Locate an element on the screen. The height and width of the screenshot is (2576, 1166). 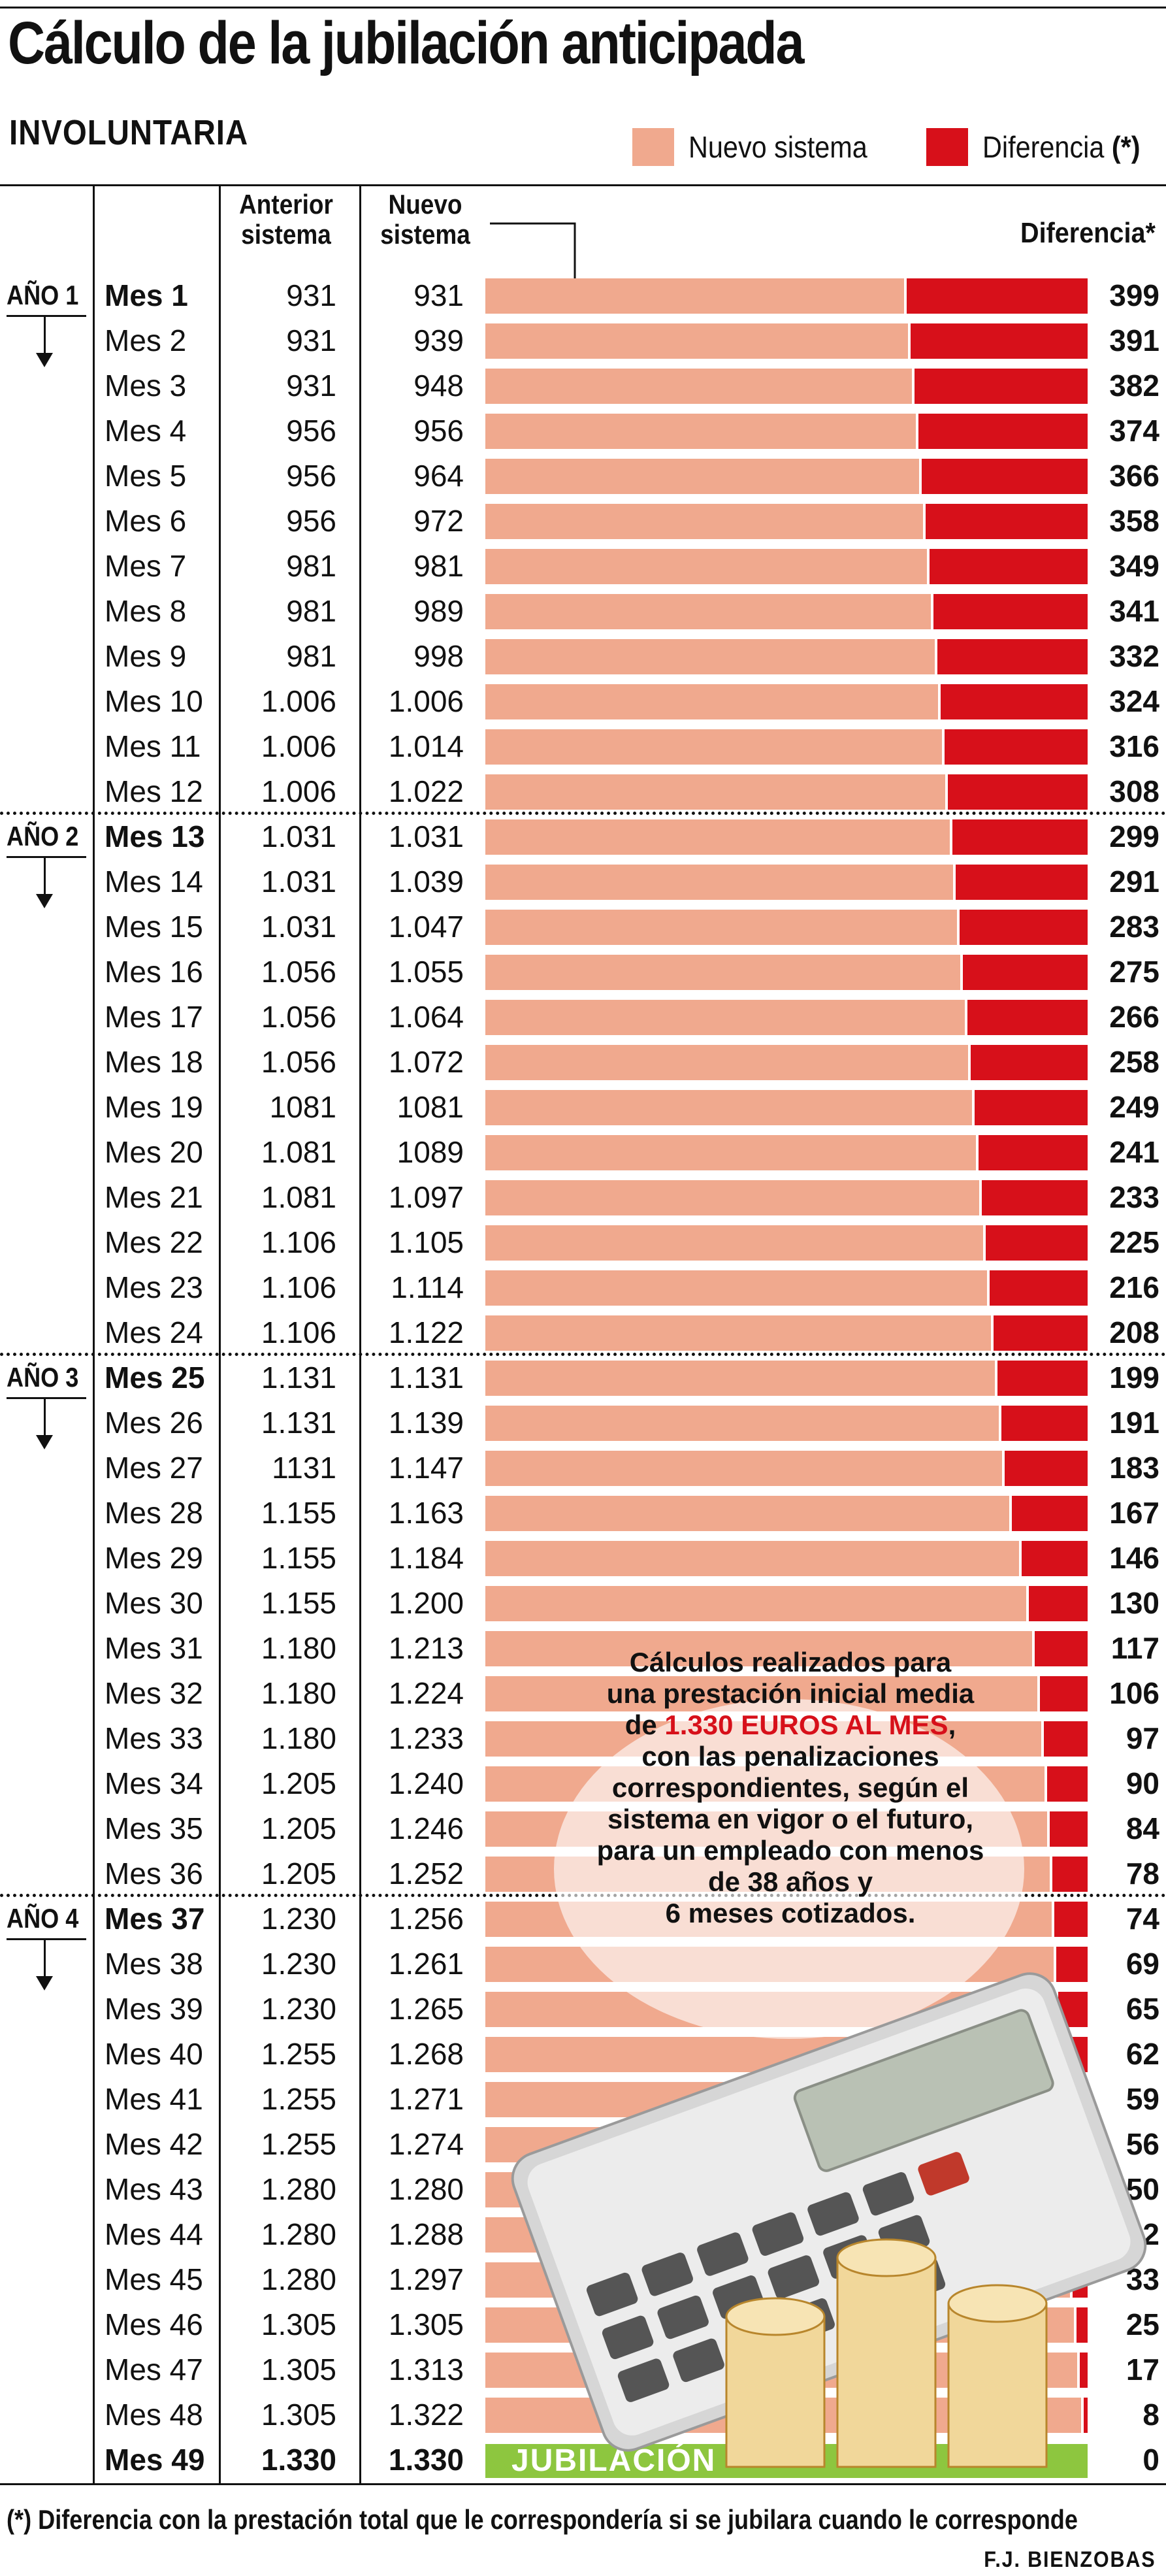
column-divider-year is located at coordinates (94, 1334).